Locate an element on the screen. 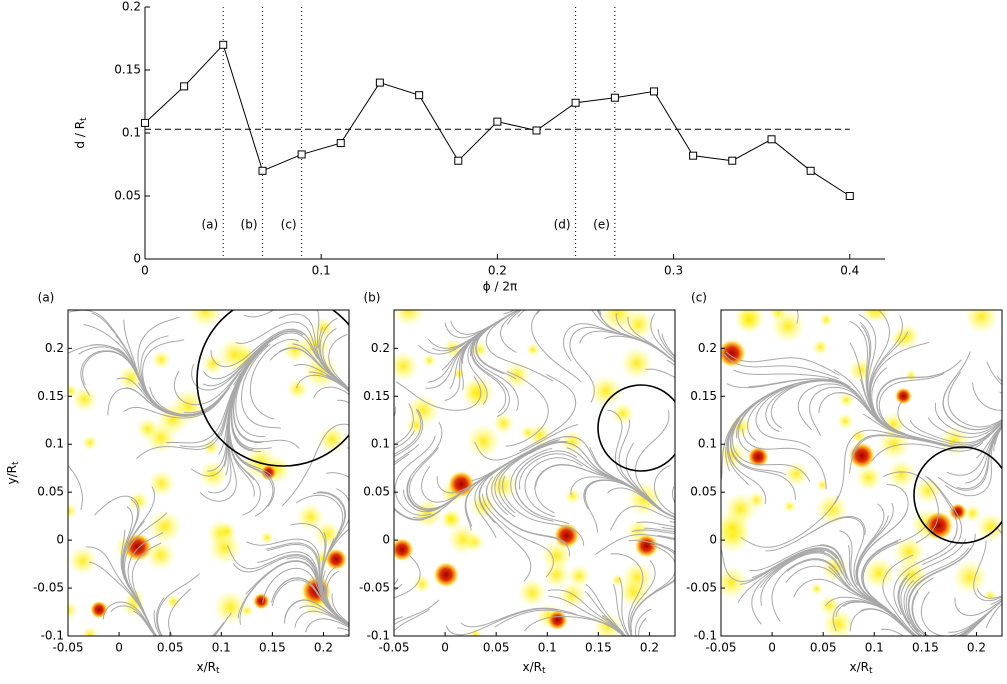  y-tick-label: 0 is located at coordinates (386, 540).